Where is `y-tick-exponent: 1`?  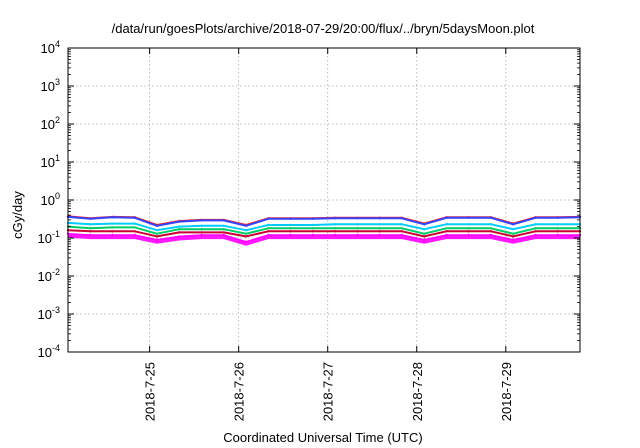
y-tick-exponent: 1 is located at coordinates (57, 158).